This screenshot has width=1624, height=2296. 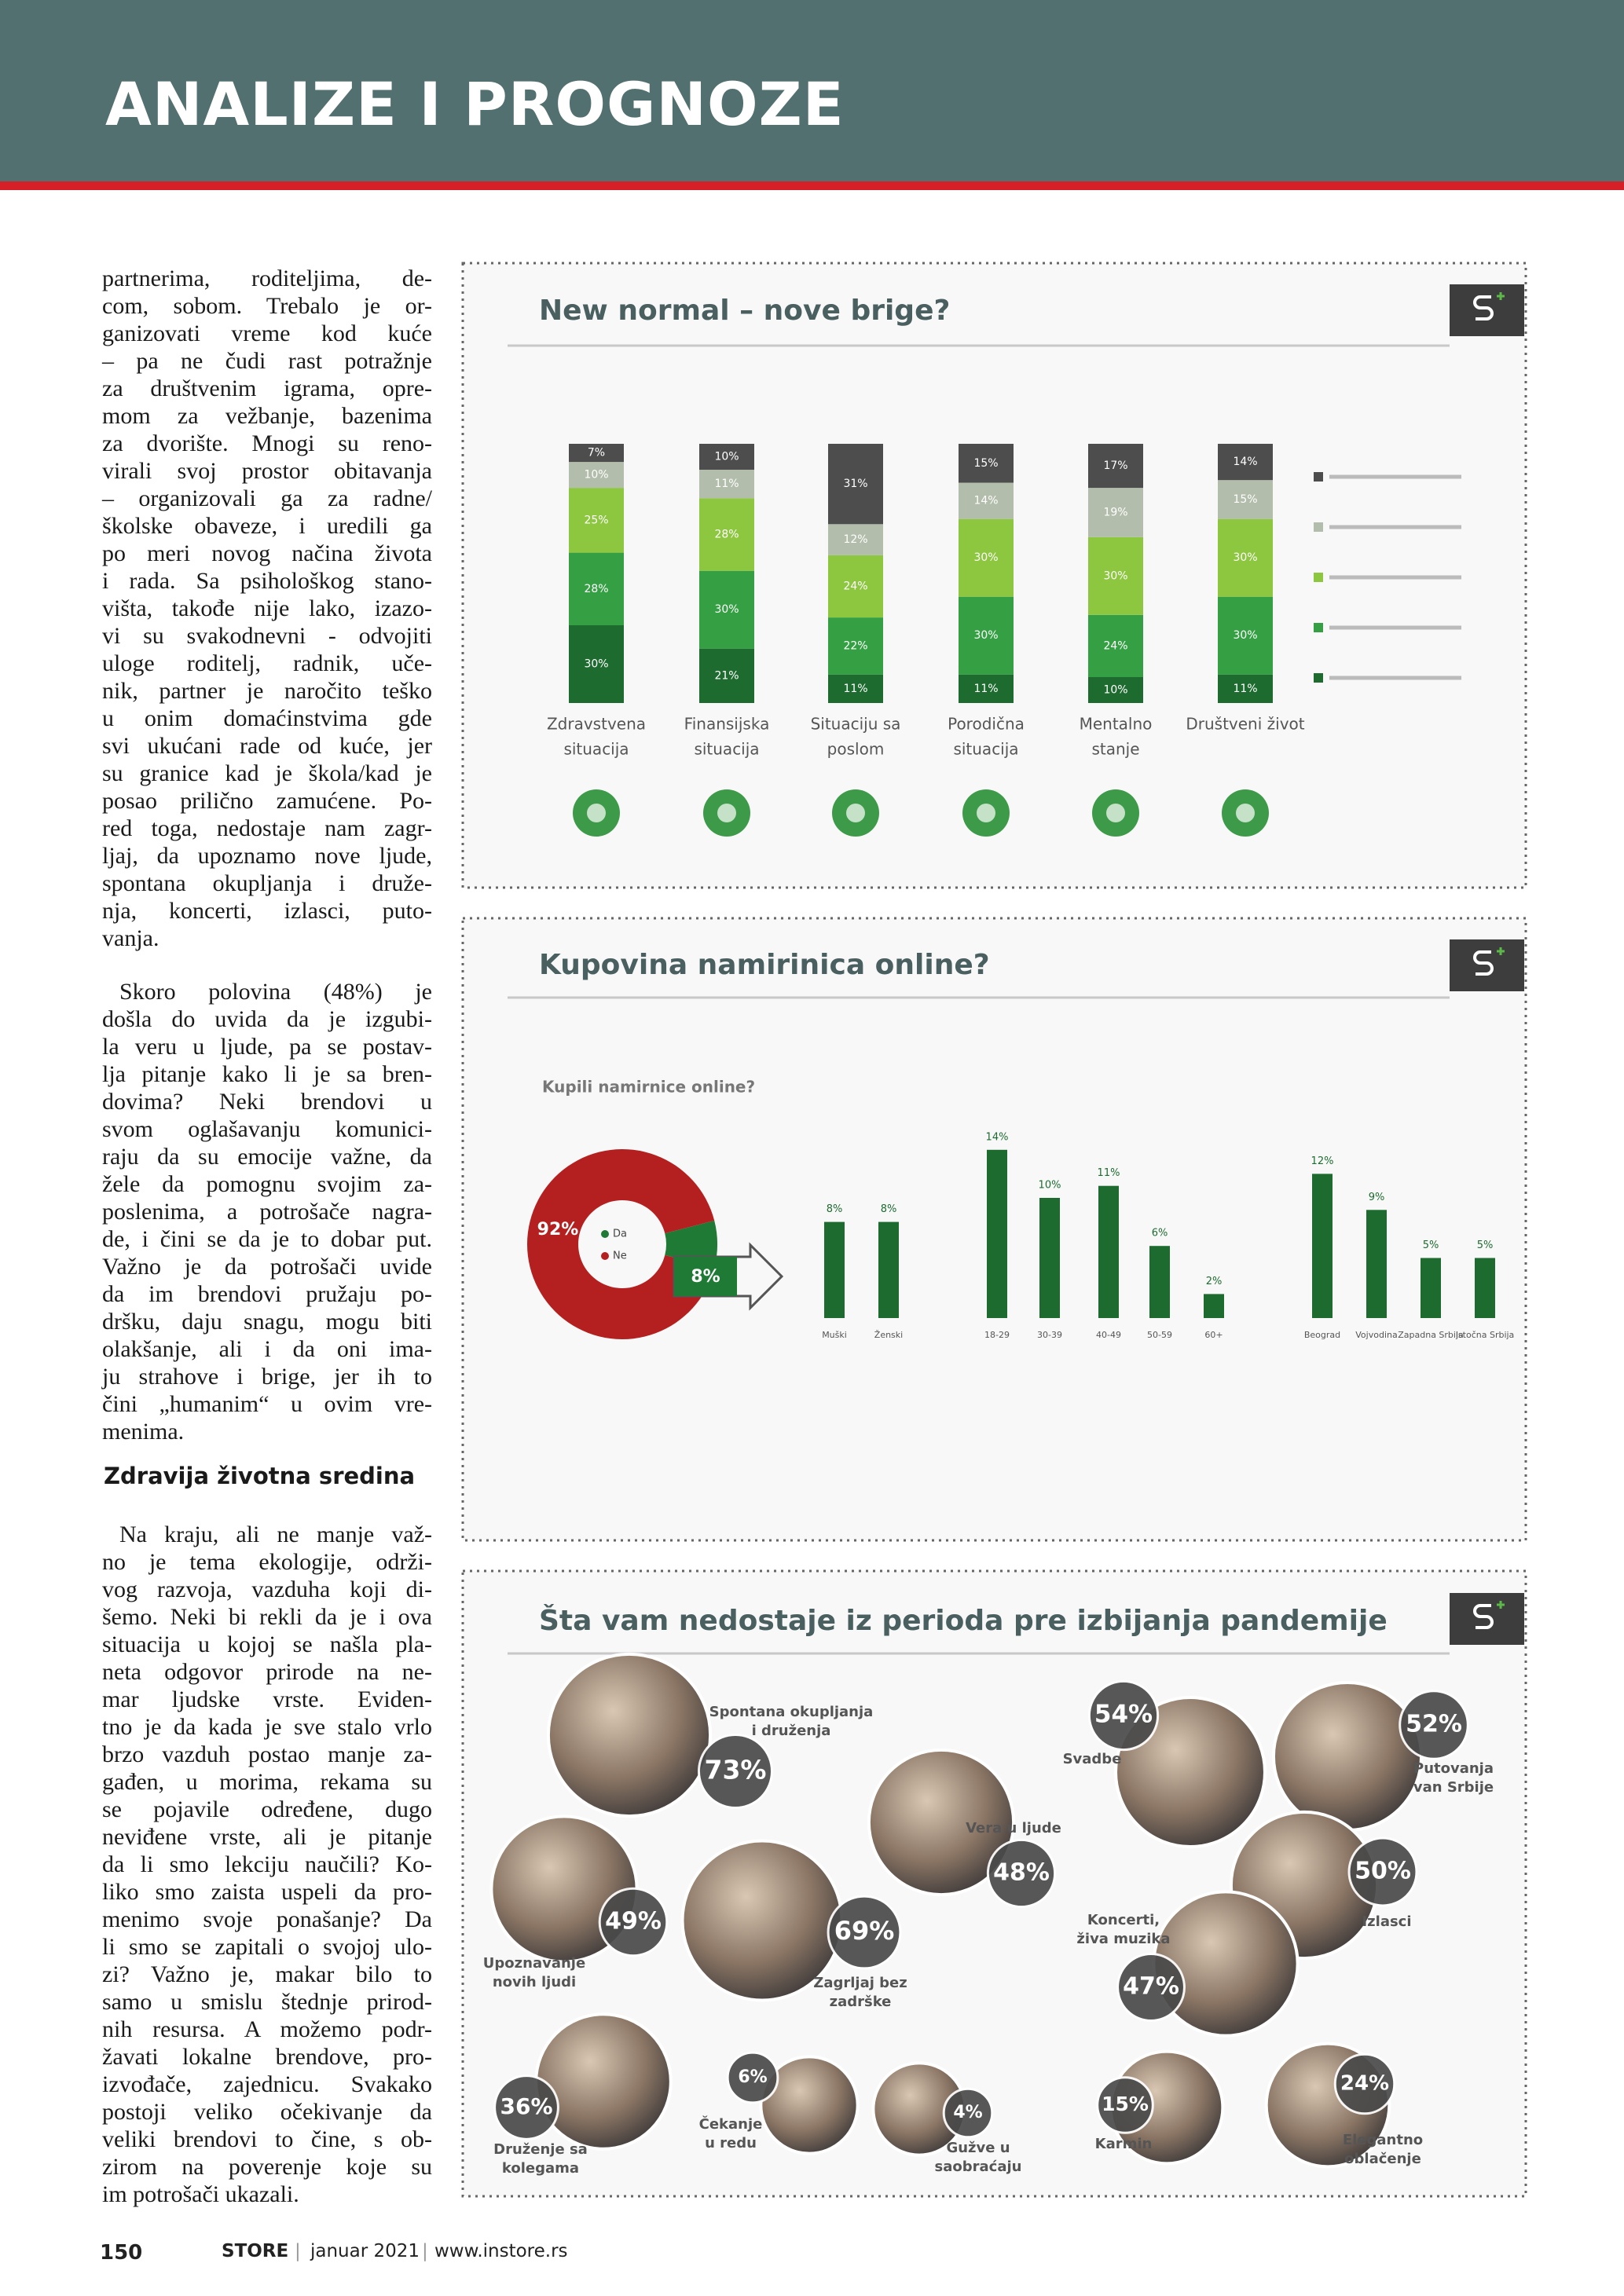 I want to click on text-line: svi ukućani rade od kuće, jer, so click(x=267, y=746).